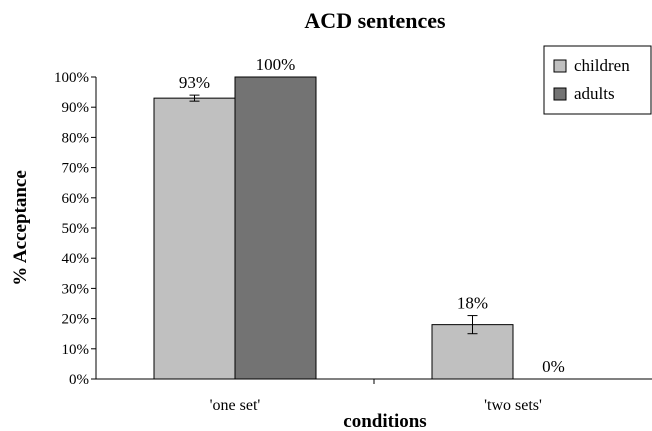 The height and width of the screenshot is (431, 652). Describe the element at coordinates (20, 228) in the screenshot. I see `y-axis-label: % Acceptance` at that location.